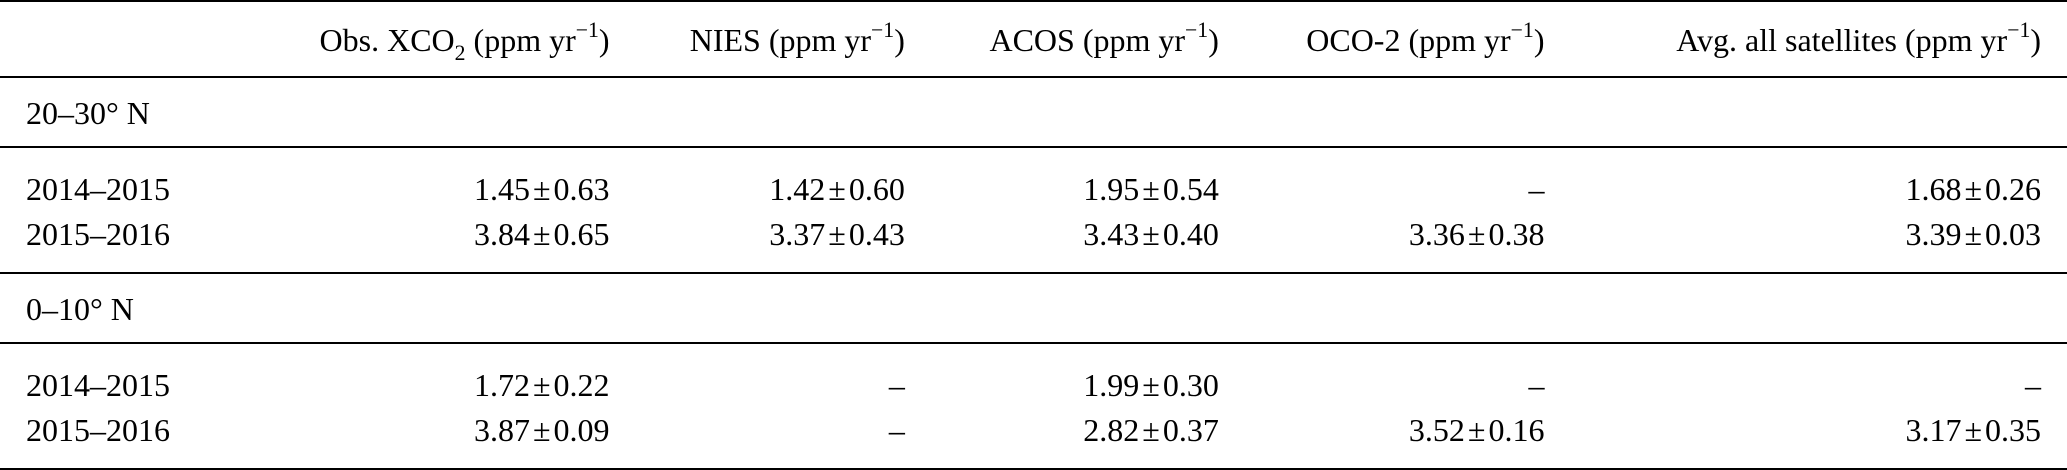 This screenshot has width=2067, height=470. I want to click on value-cell-acos: 1.99±0.30, so click(1072, 375).